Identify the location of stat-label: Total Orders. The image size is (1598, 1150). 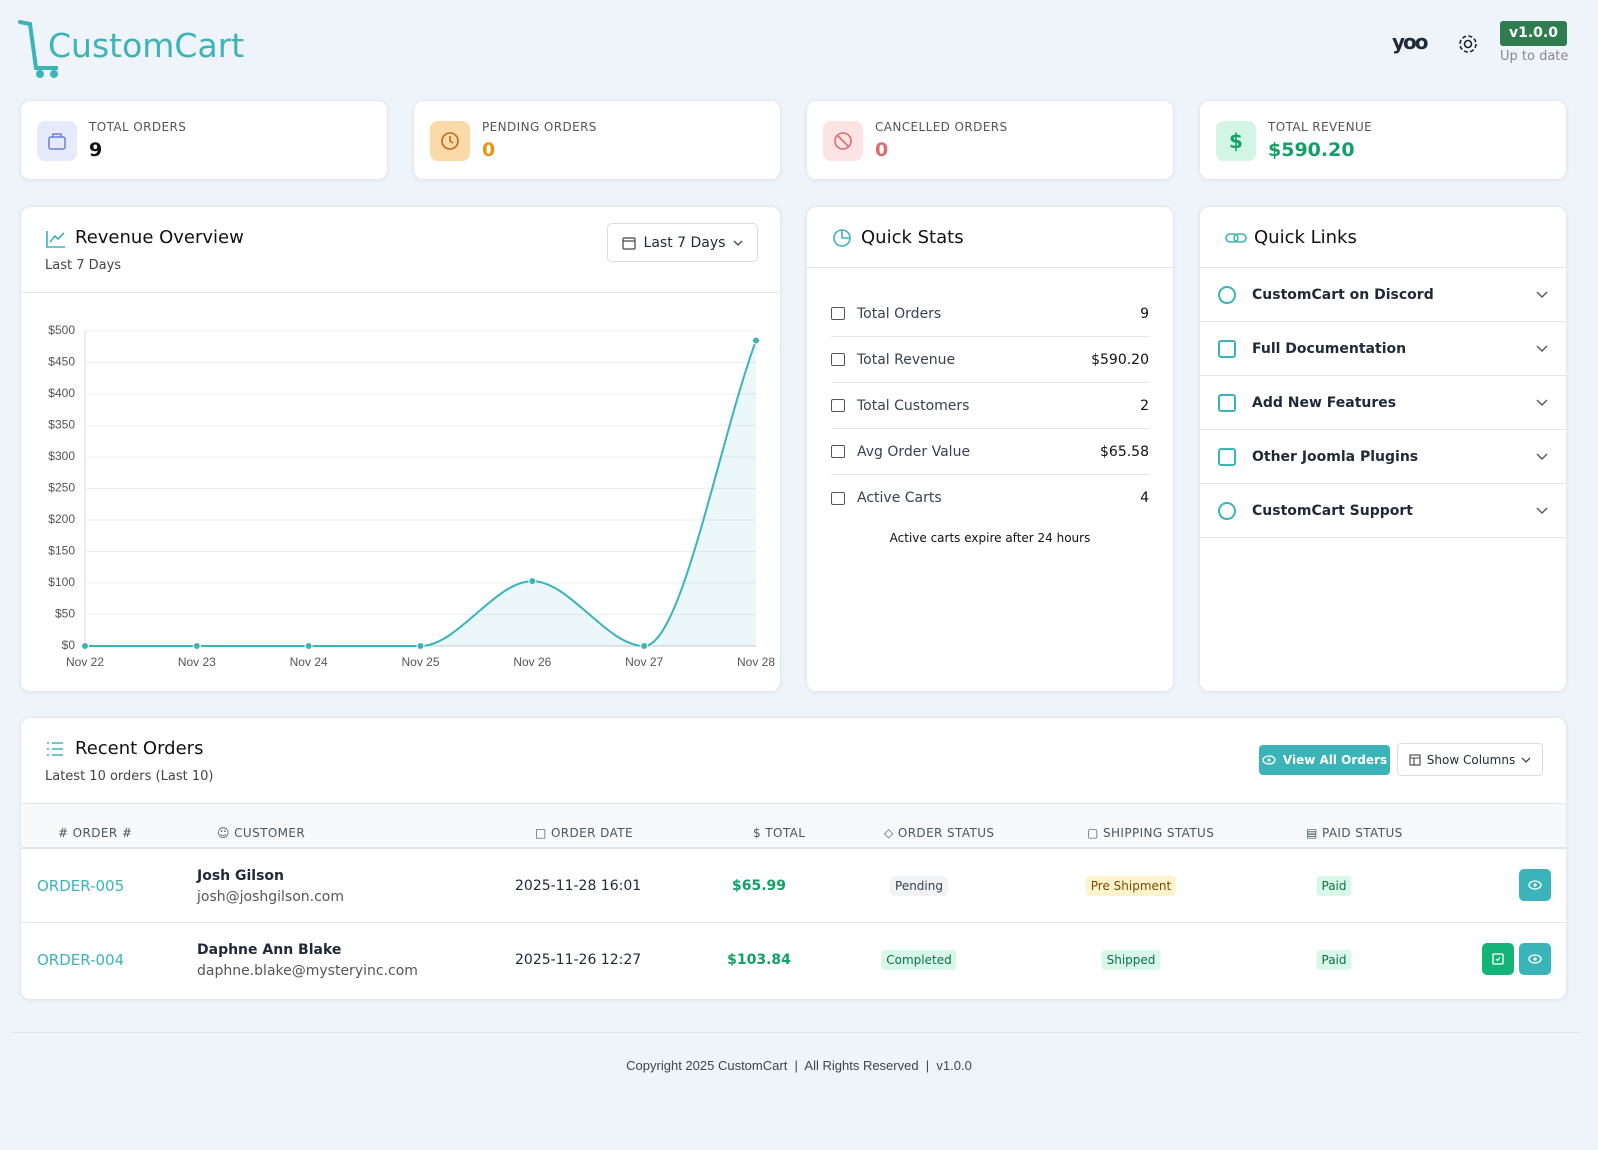
(899, 313).